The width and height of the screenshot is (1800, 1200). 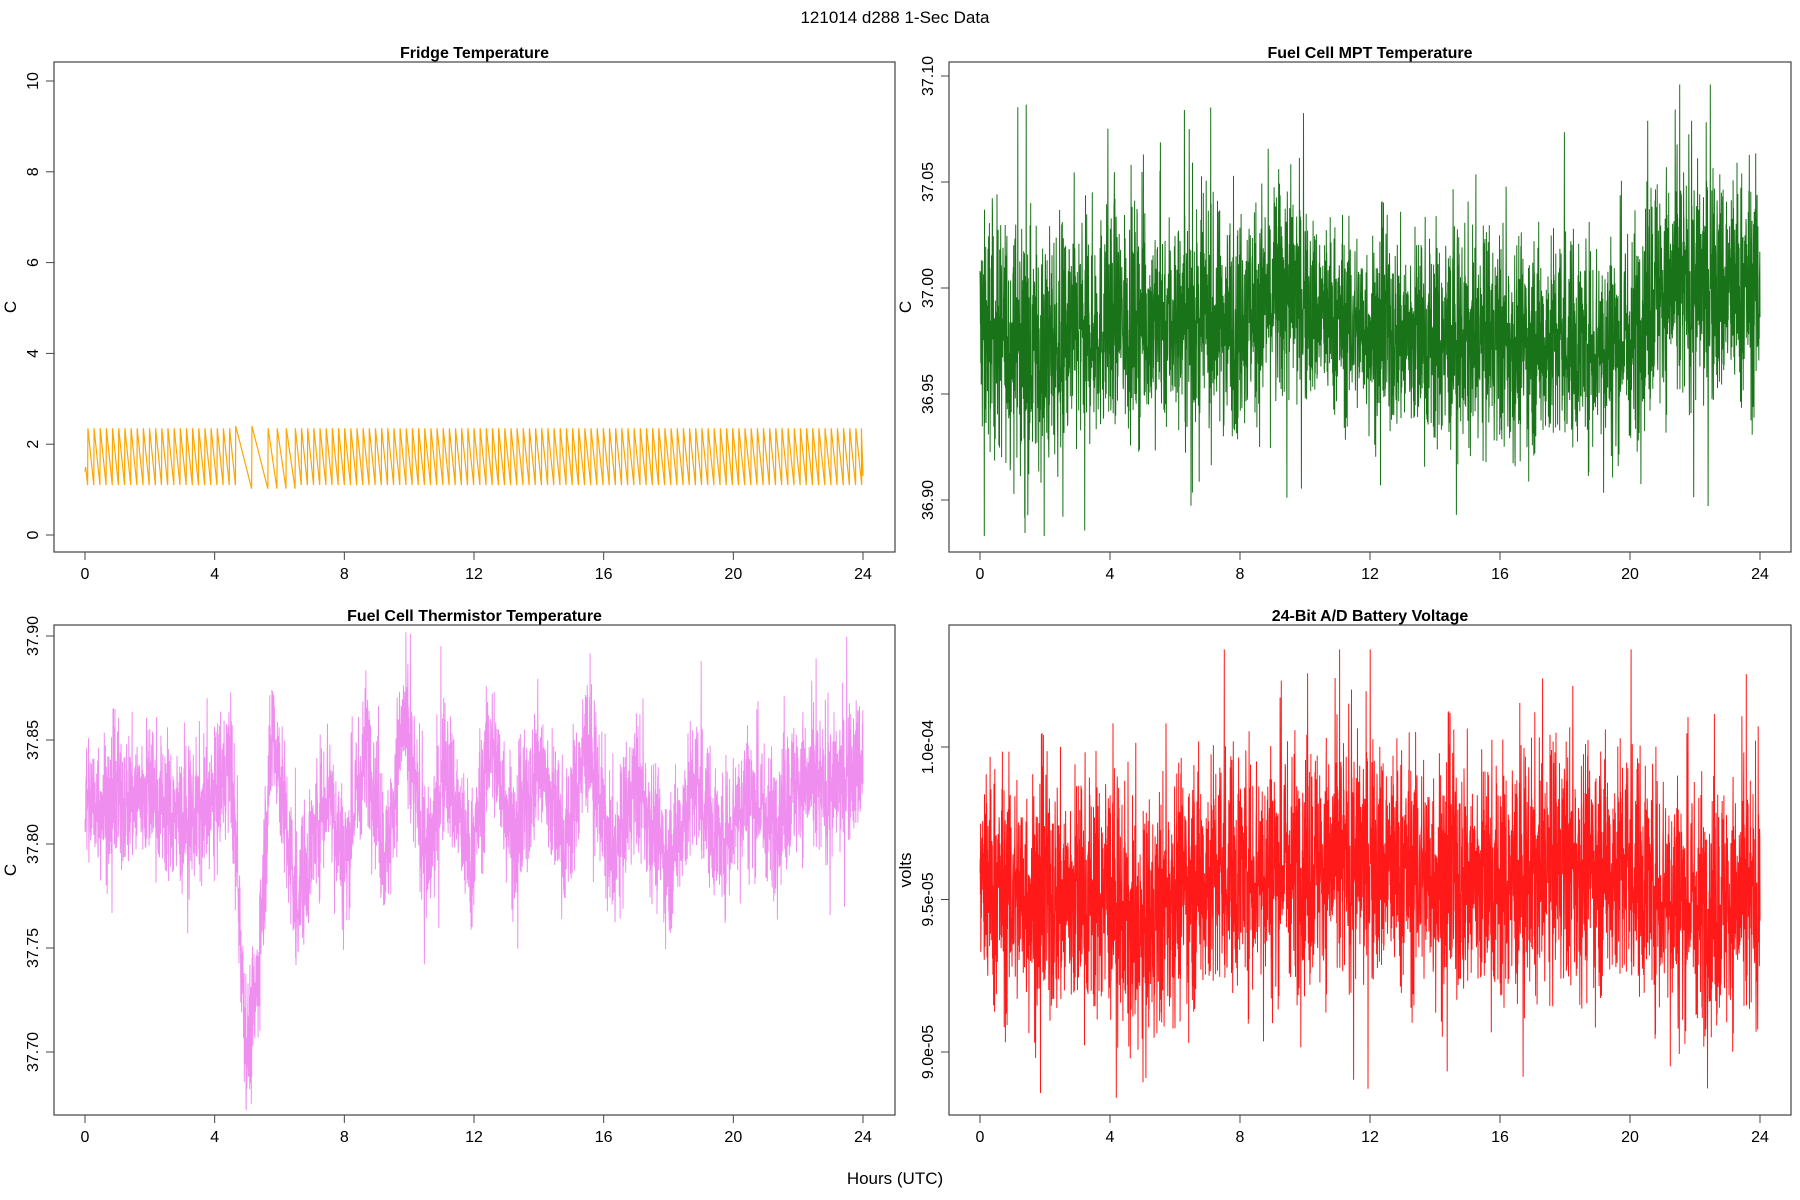 I want to click on y-tick-label: 2, so click(x=33, y=444).